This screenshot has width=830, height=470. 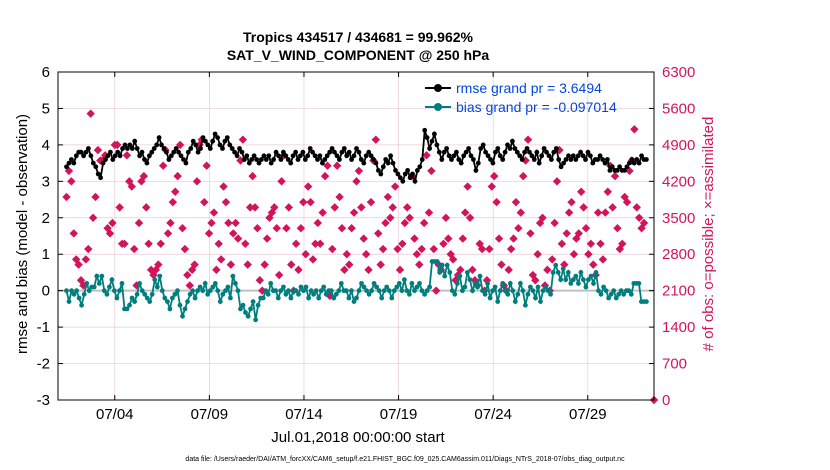 What do you see at coordinates (666, 400) in the screenshot?
I see `y-right-tick-label: 0` at bounding box center [666, 400].